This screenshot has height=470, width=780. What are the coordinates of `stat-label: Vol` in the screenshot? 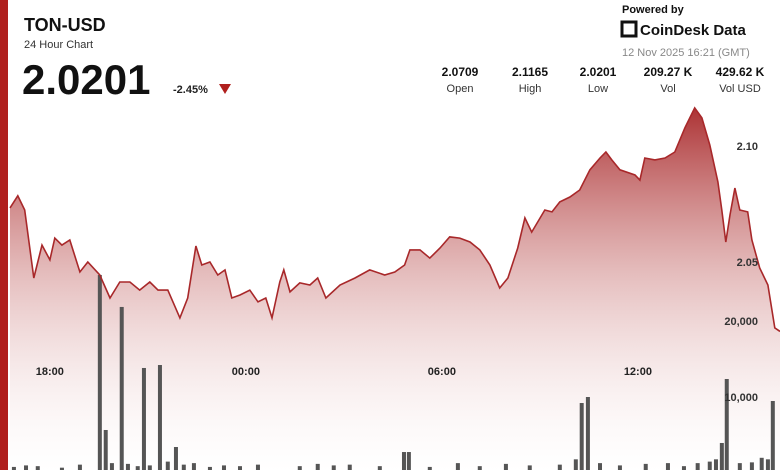 It's located at (667, 89).